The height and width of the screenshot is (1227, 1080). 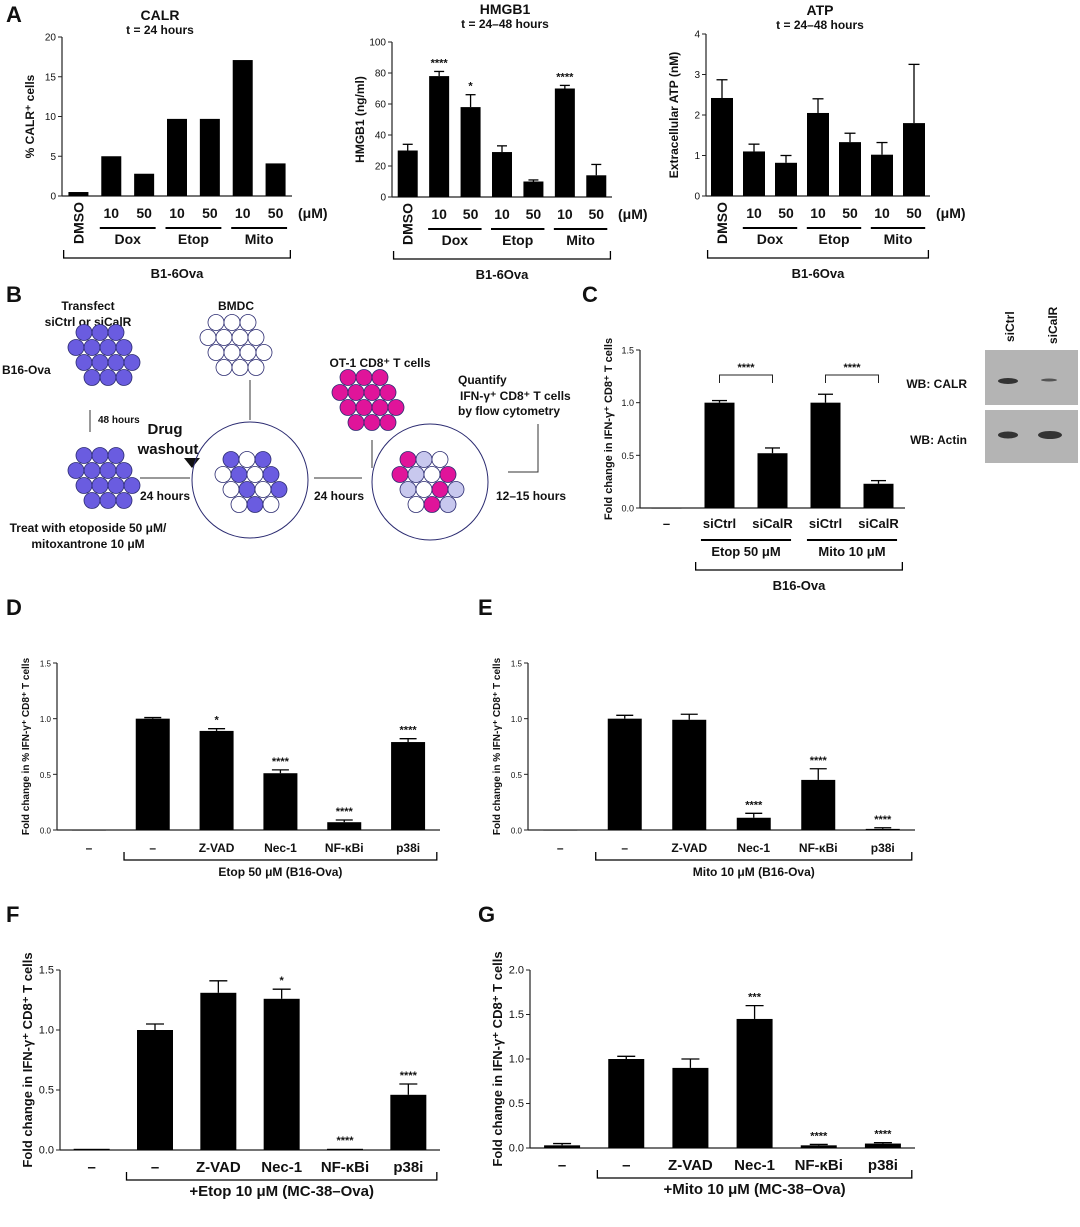 What do you see at coordinates (505, 9) in the screenshot?
I see `chart-title: HMGB1` at bounding box center [505, 9].